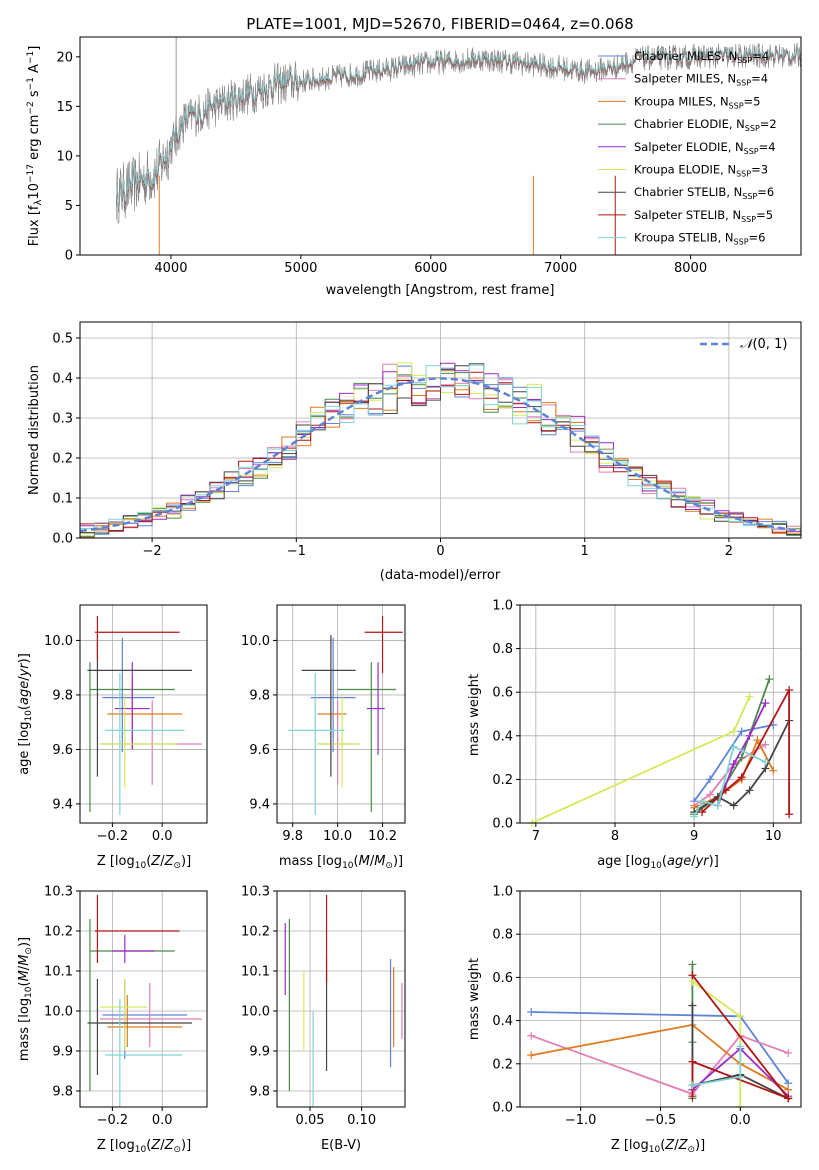  I want to click on spectrum-ylabel: Flux [fλ10−17 erg cm−2 s−1 A−1], so click(35, 146).